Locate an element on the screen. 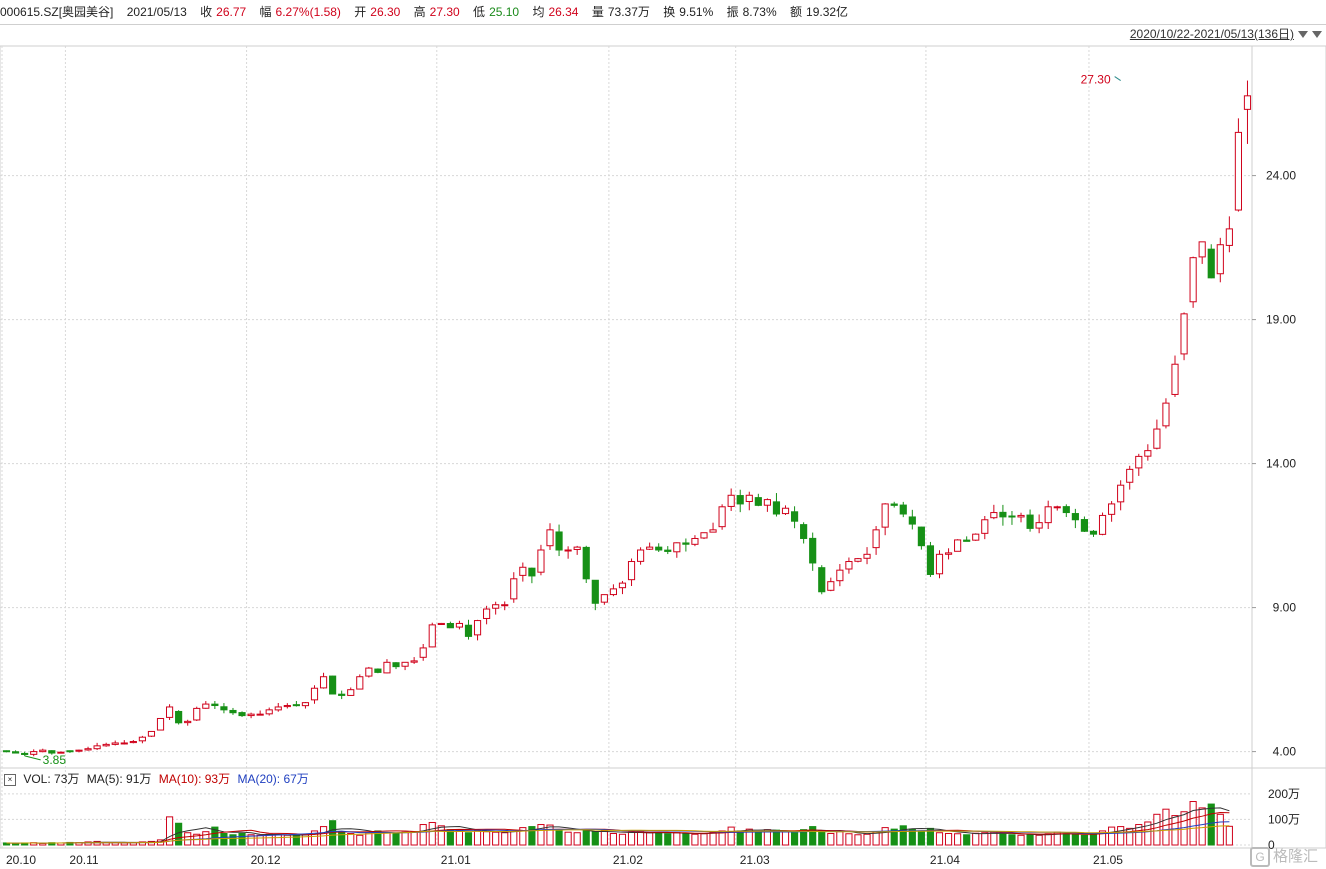 The width and height of the screenshot is (1326, 869). vol-legend-ma20: MA(20): 67万 is located at coordinates (273, 779).